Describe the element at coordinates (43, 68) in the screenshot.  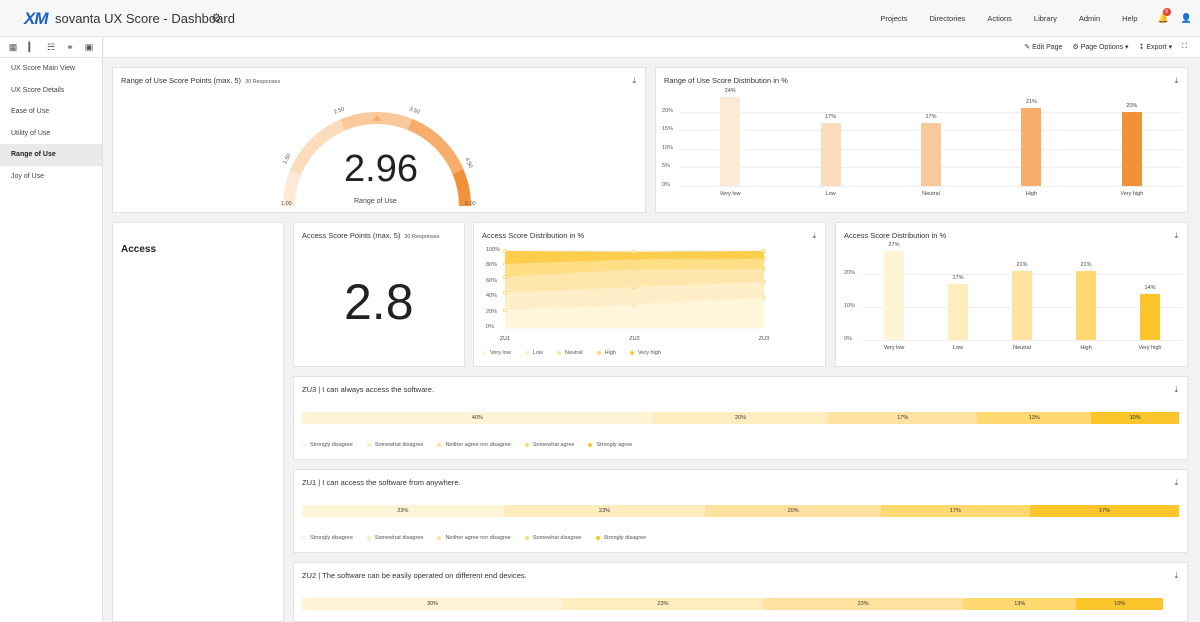
I see `sidebar-item-ux-main: UX Score Main View` at that location.